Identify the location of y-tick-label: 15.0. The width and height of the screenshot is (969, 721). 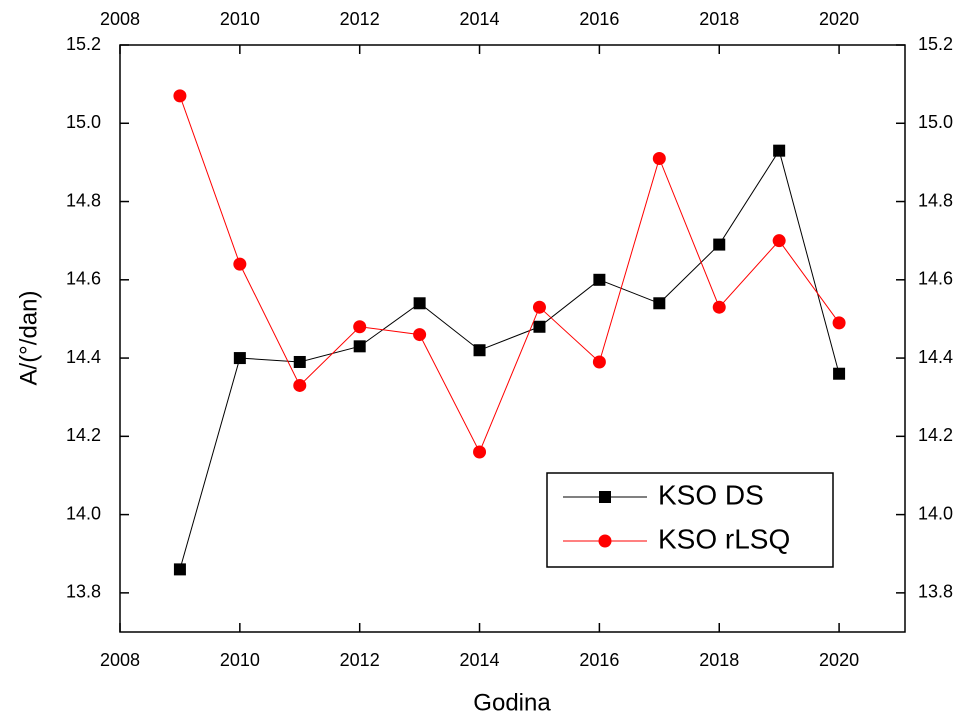
(83, 122).